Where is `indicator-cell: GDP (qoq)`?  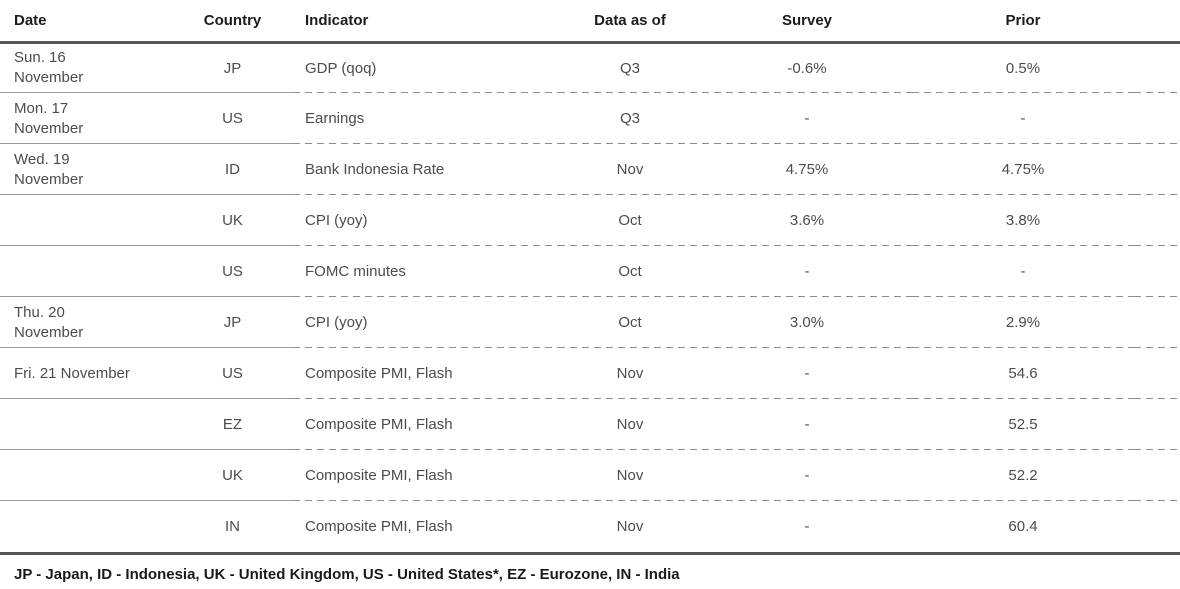 indicator-cell: GDP (qoq) is located at coordinates (425, 67).